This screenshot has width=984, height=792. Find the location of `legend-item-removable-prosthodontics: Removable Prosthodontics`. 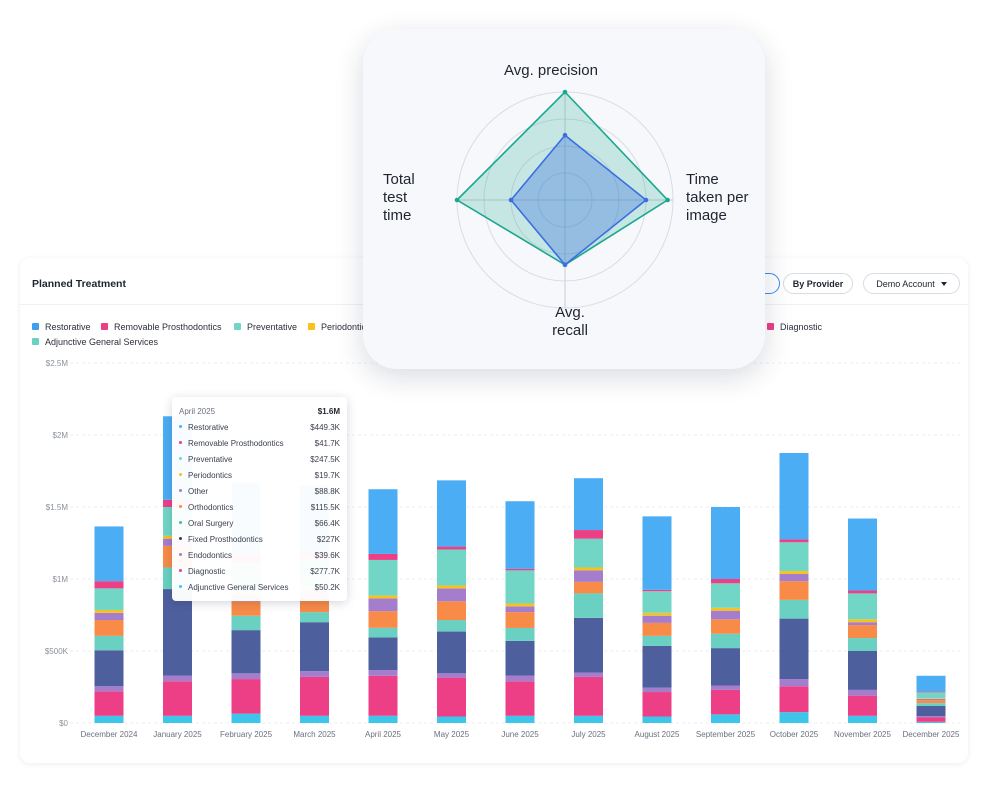

legend-item-removable-prosthodontics: Removable Prosthodontics is located at coordinates (161, 327).